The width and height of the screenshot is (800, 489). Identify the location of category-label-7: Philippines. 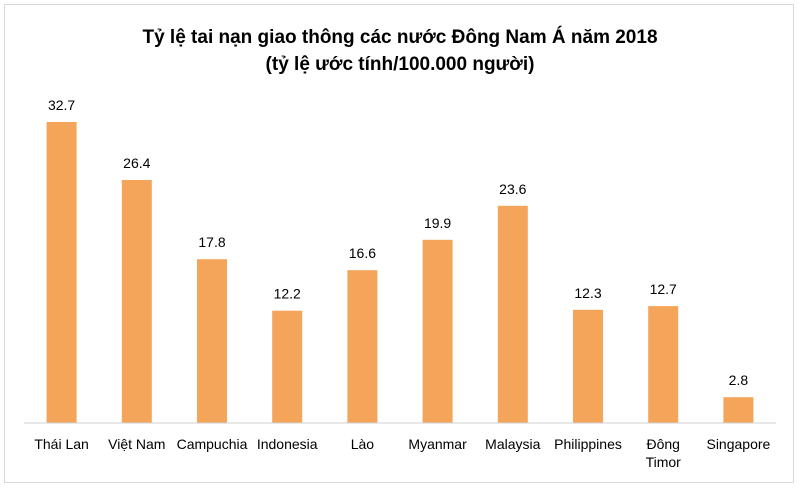
(588, 444).